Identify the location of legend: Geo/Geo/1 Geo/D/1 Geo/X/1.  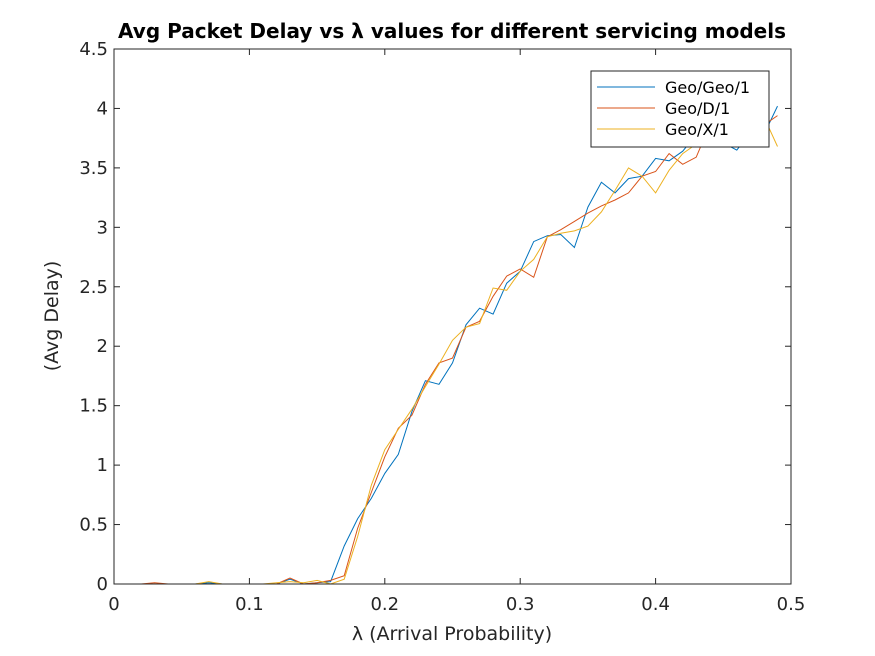
(680, 109).